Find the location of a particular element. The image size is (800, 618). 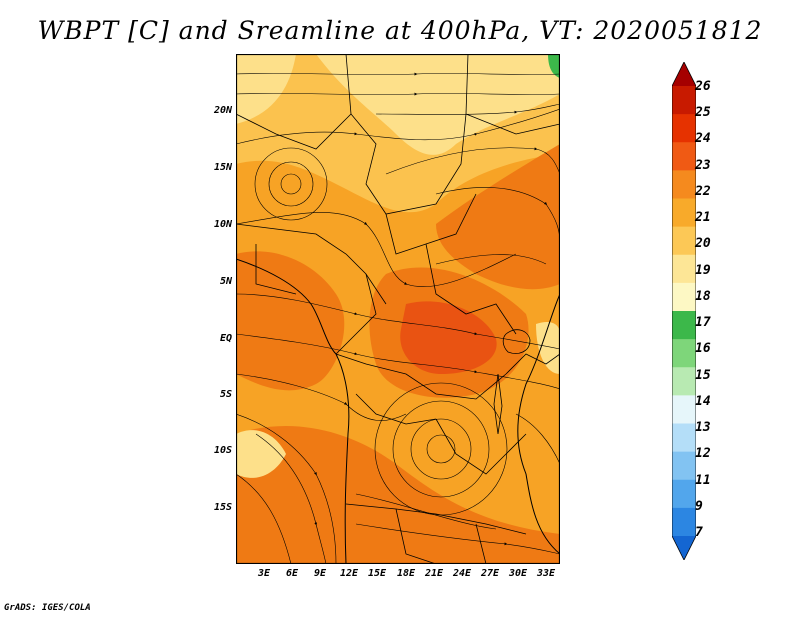

lon-label-18e: 18E is located at coordinates (406, 573).